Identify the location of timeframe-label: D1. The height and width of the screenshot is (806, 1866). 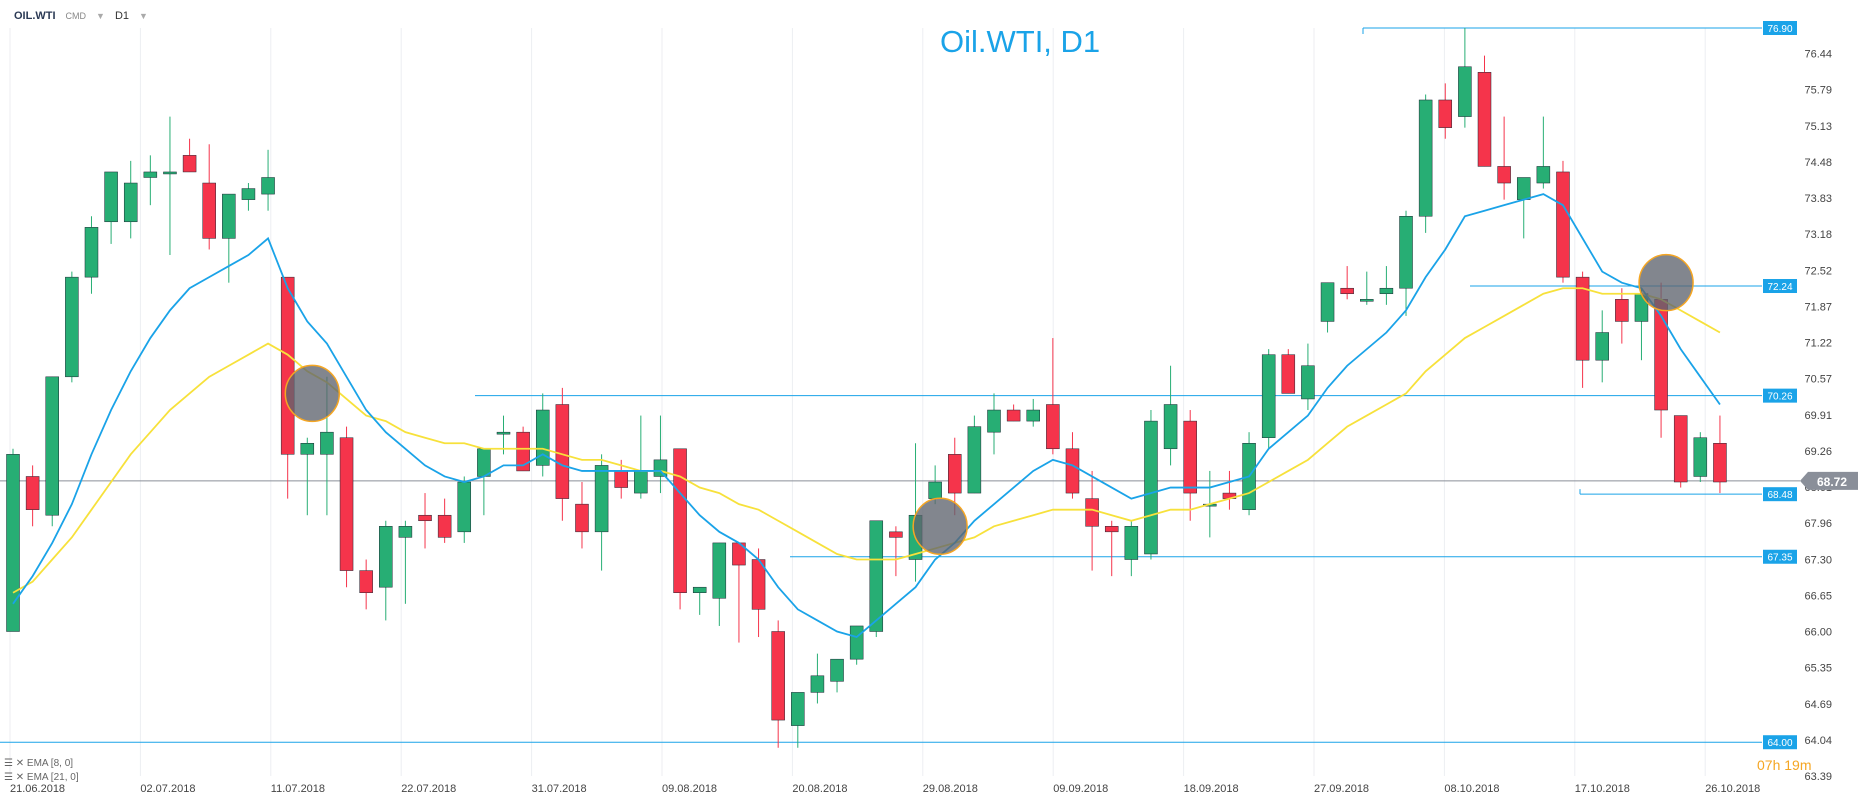
(122, 16).